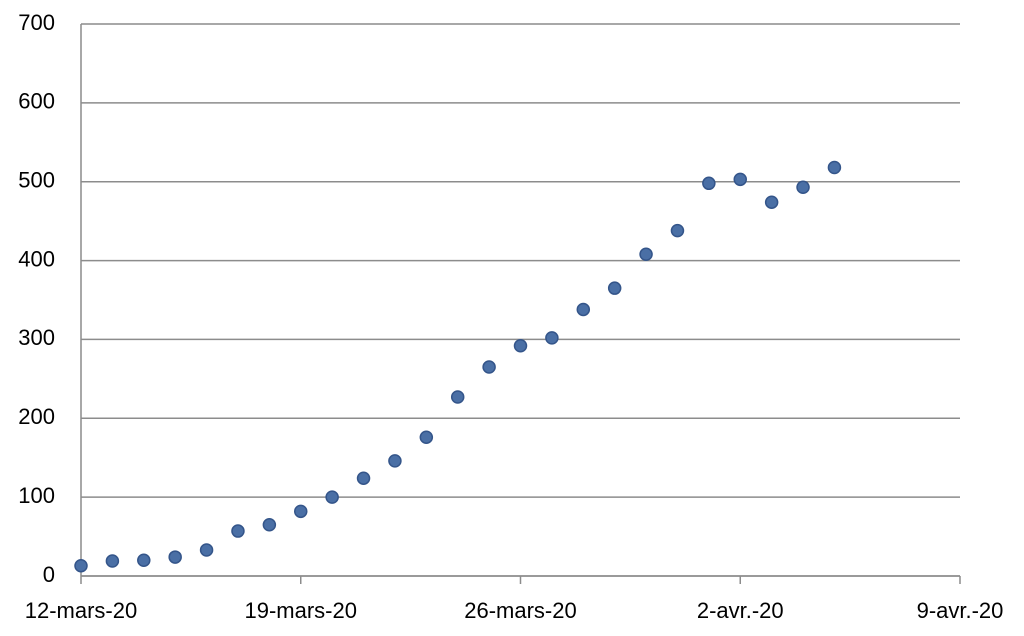  I want to click on y-tick-label: 700, so click(36, 22).